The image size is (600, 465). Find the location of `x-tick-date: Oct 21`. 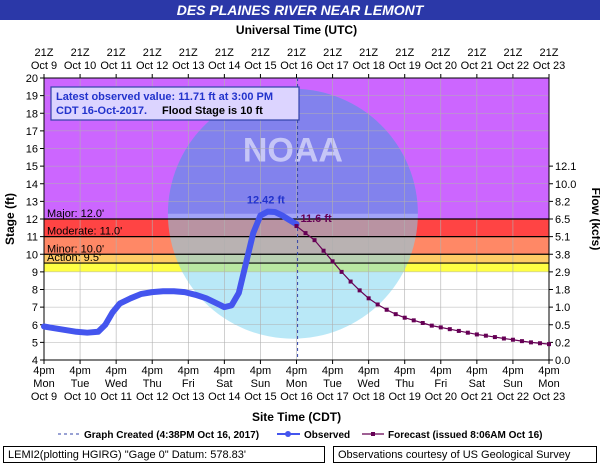

x-tick-date: Oct 21 is located at coordinates (477, 397).